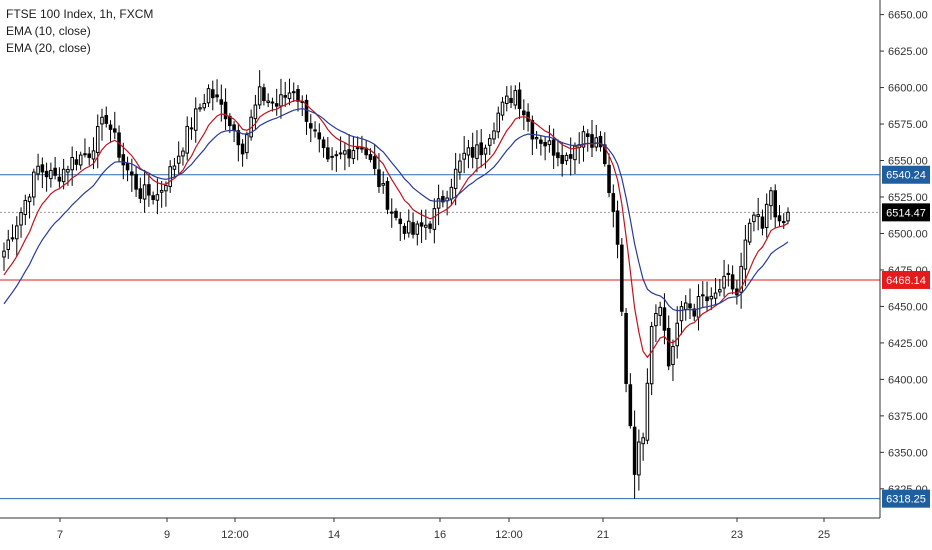 This screenshot has width=932, height=550. What do you see at coordinates (48, 48) in the screenshot?
I see `legend-ema-20: EMA (20, close)` at bounding box center [48, 48].